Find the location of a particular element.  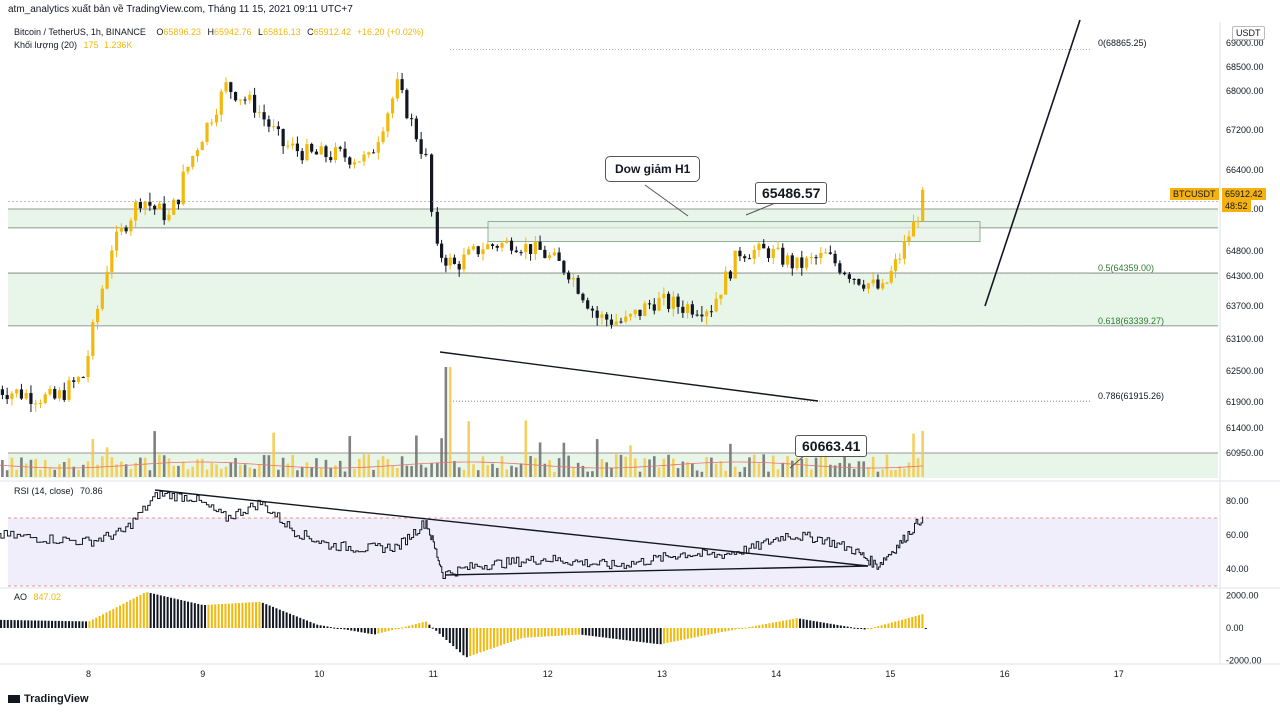

rsi-tick: 40.00 is located at coordinates (1237, 569).